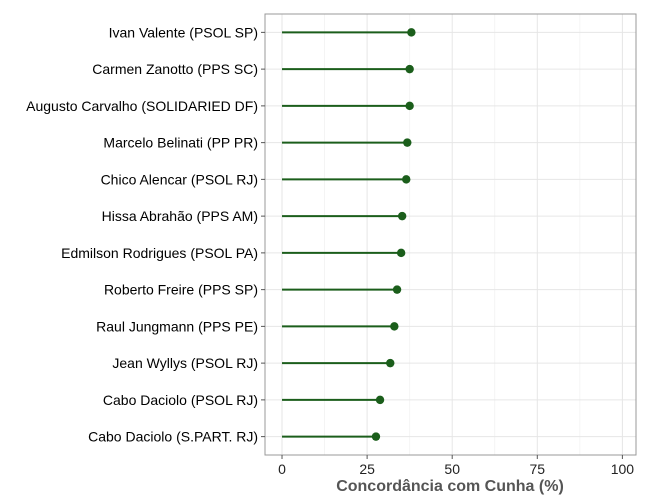  Describe the element at coordinates (623, 469) in the screenshot. I see `x-tick-label: 100` at that location.